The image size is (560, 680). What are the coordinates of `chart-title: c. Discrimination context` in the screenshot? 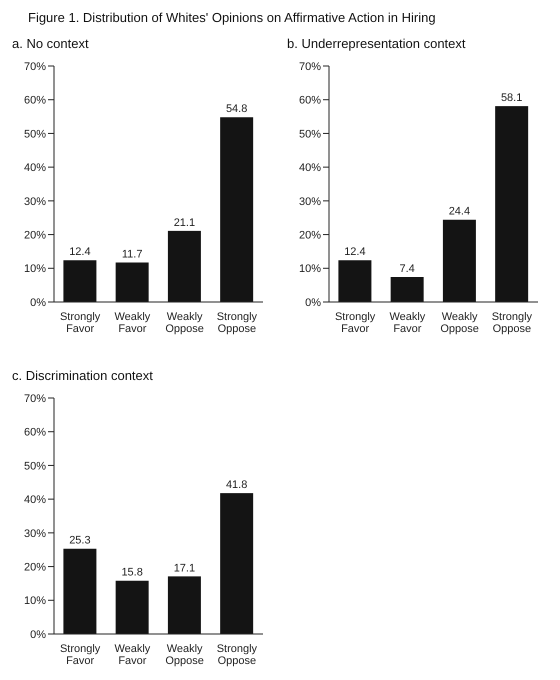 It's located at (83, 376).